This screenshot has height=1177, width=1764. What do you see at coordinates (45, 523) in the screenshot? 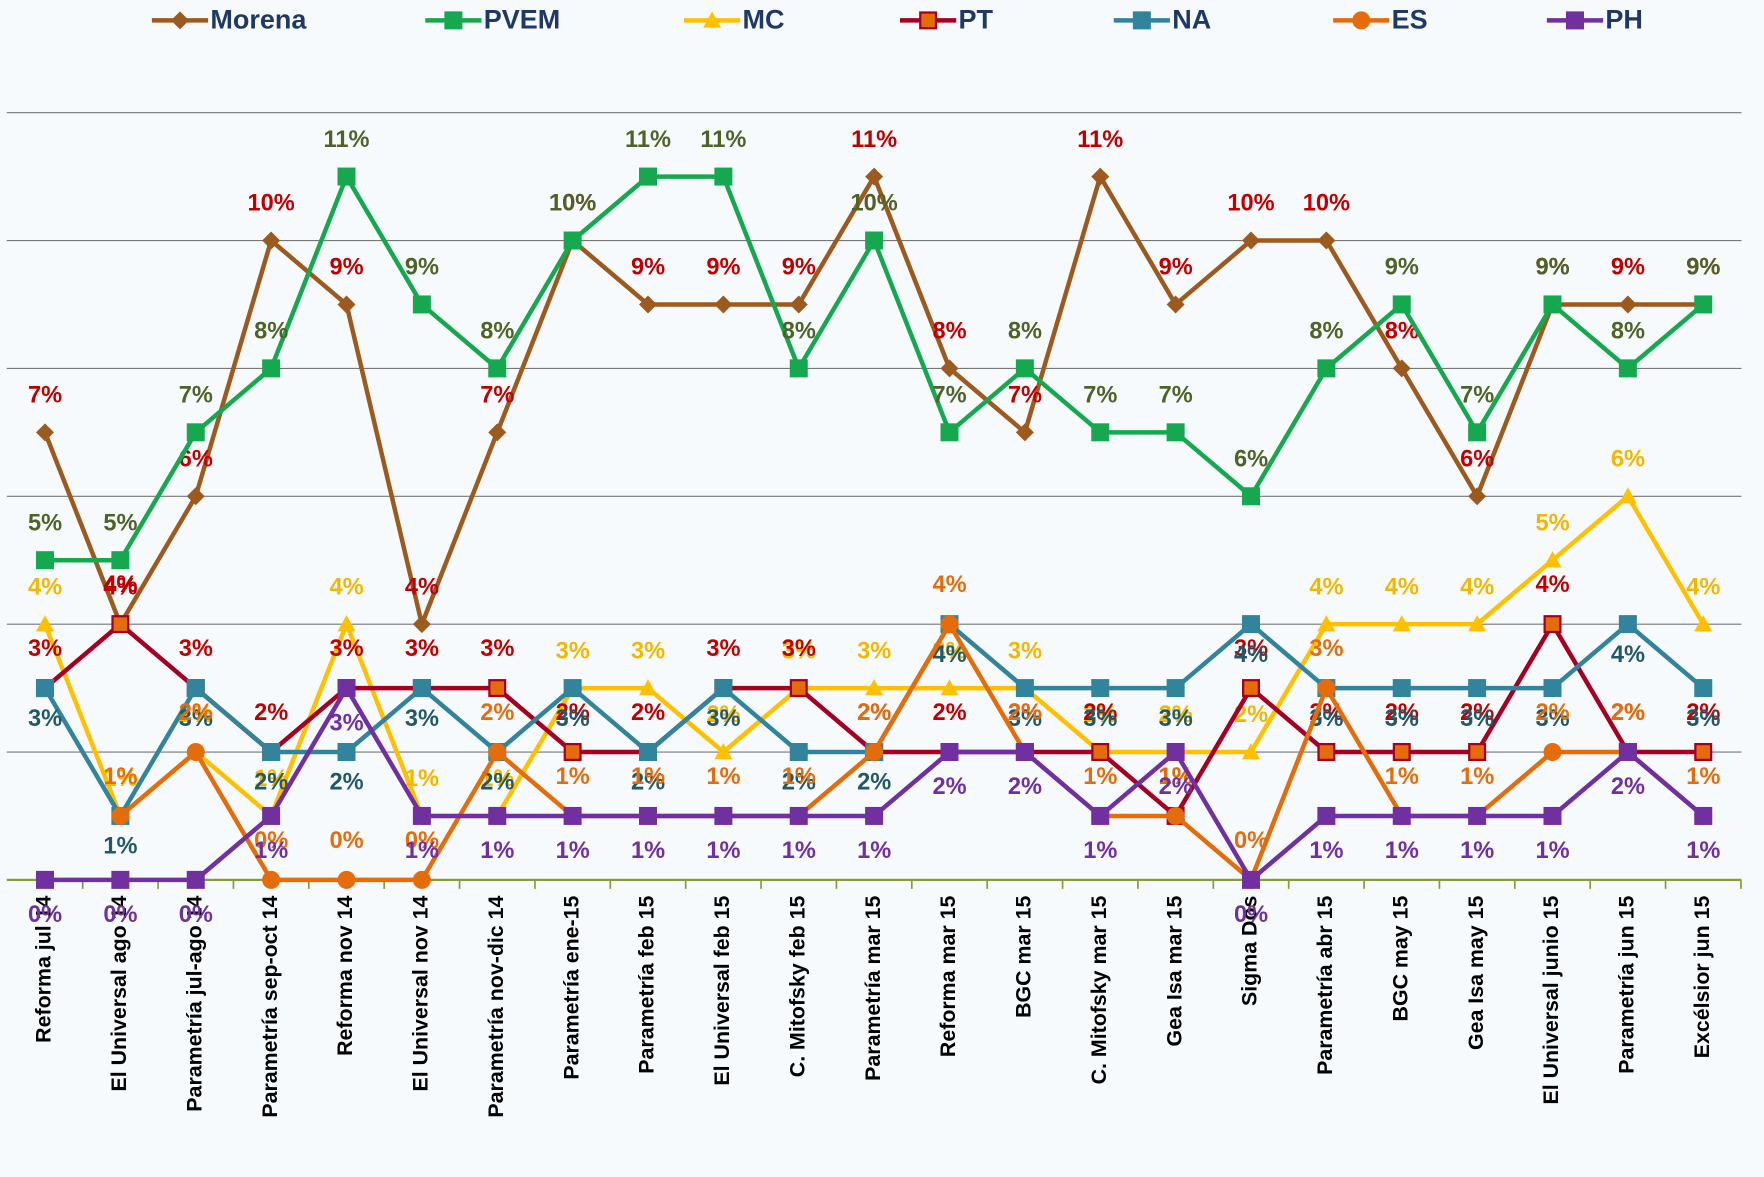
I see `data-label: 5%` at bounding box center [45, 523].